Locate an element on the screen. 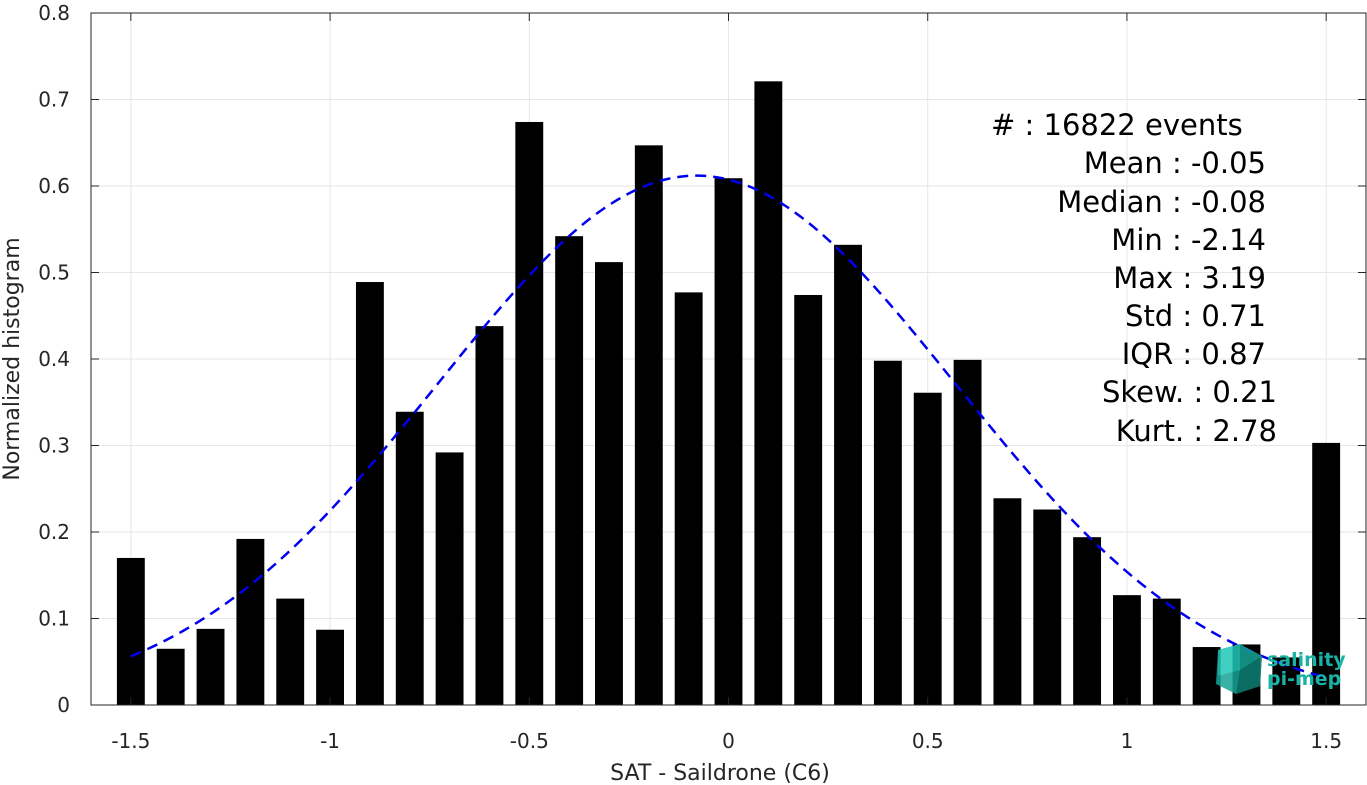  stat-min: Min : -2.14 is located at coordinates (1188, 240).